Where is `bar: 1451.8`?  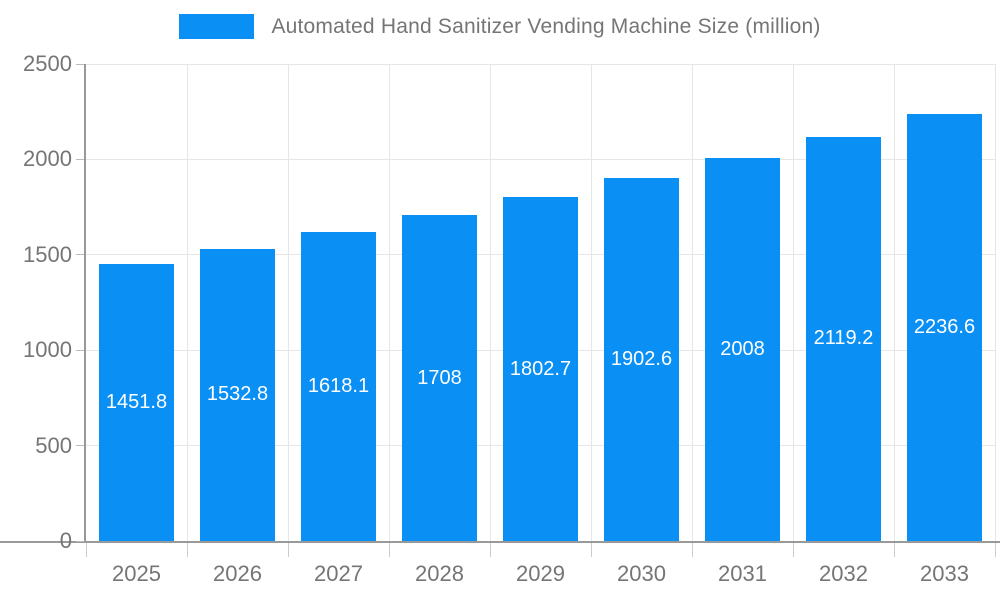
bar: 1451.8 is located at coordinates (136, 402).